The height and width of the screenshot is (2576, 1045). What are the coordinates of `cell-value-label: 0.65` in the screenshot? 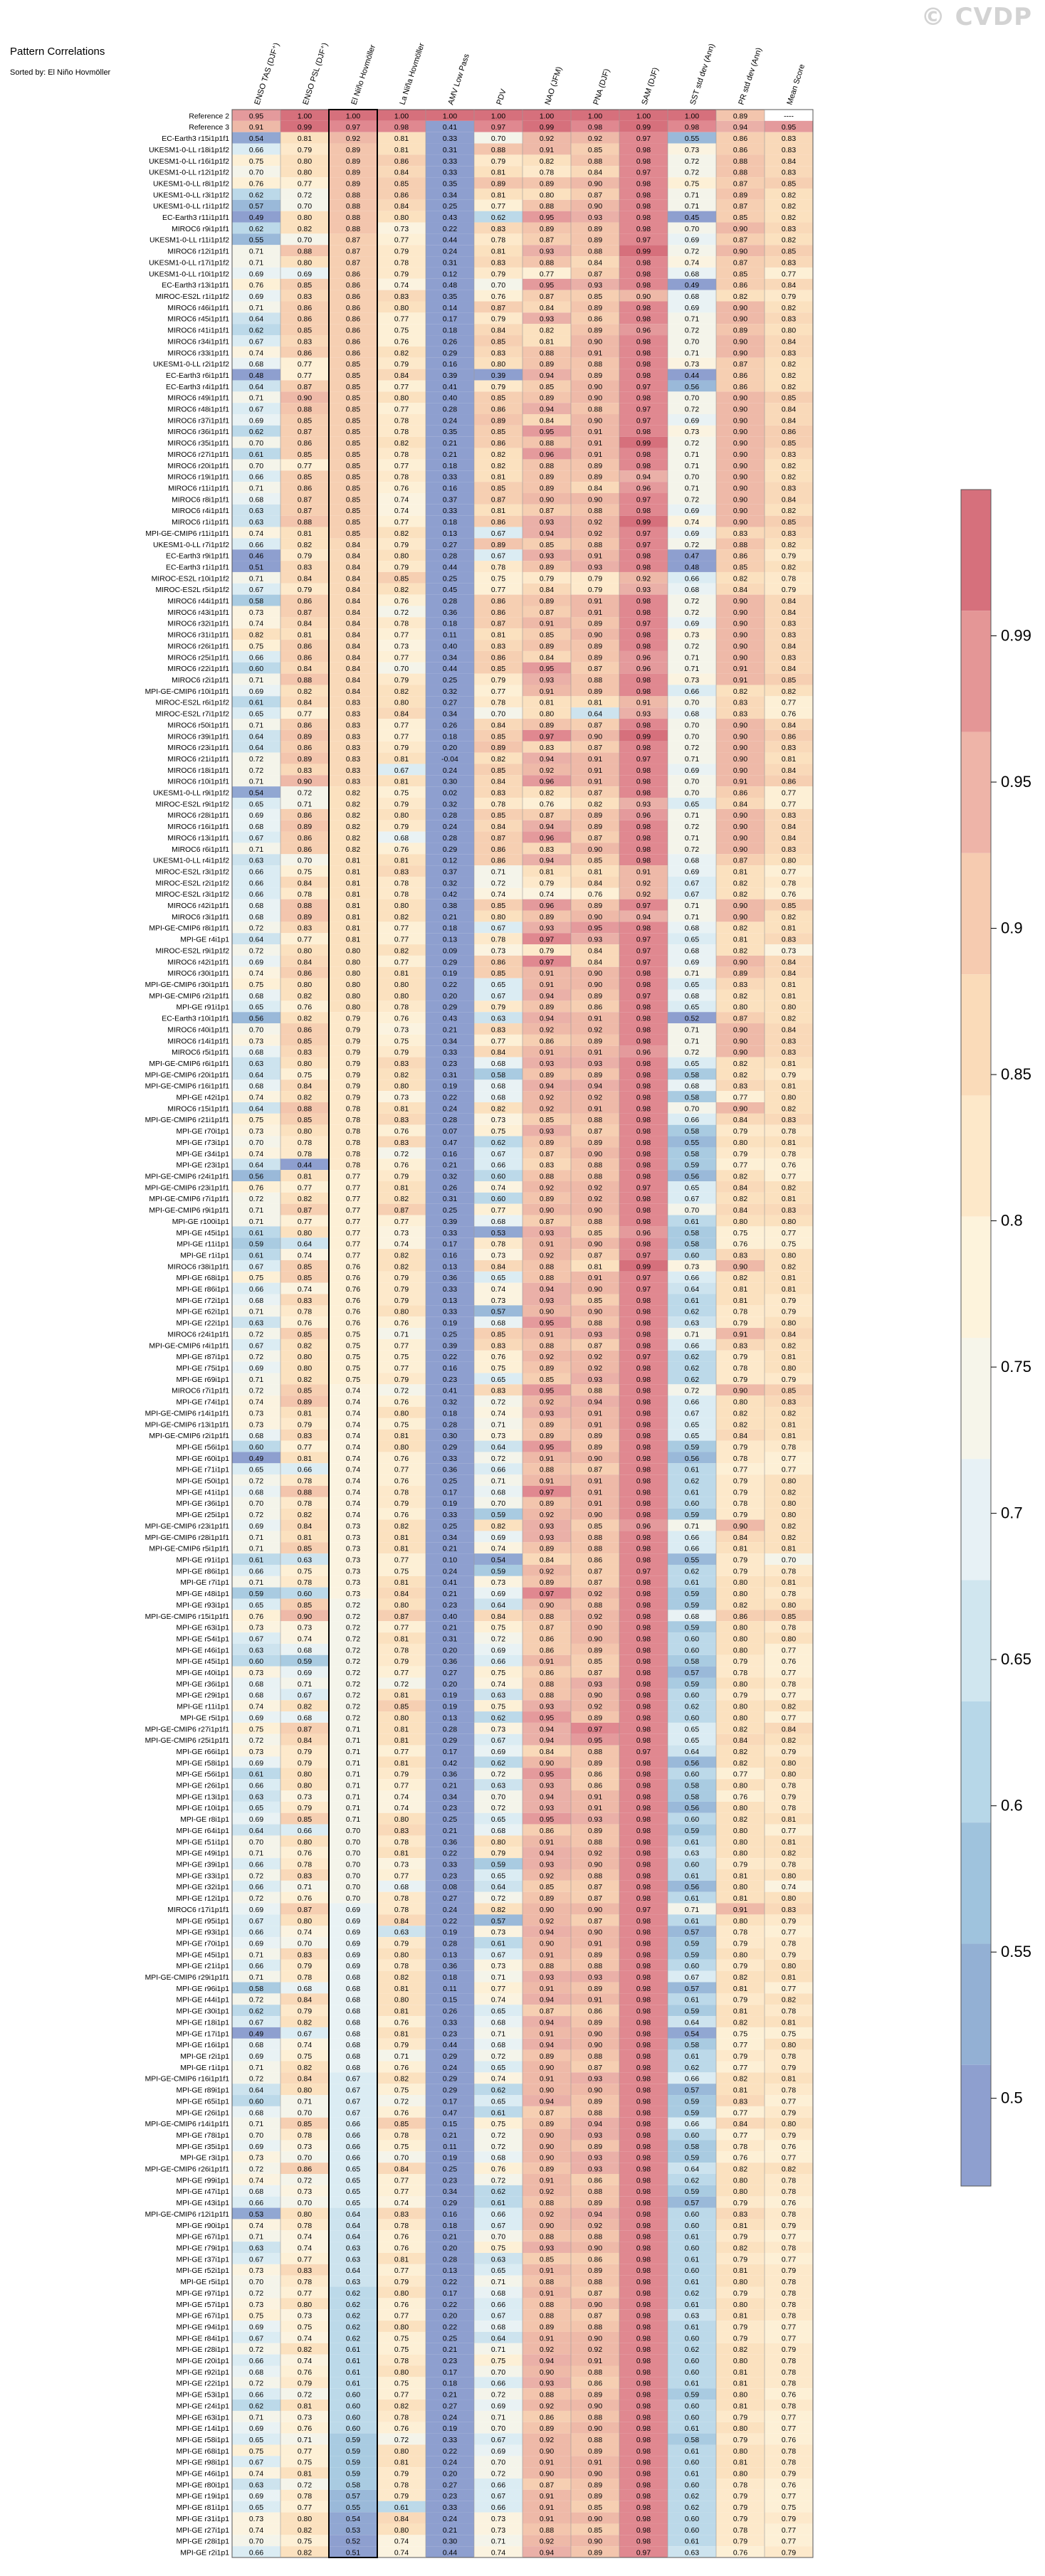 It's located at (498, 1380).